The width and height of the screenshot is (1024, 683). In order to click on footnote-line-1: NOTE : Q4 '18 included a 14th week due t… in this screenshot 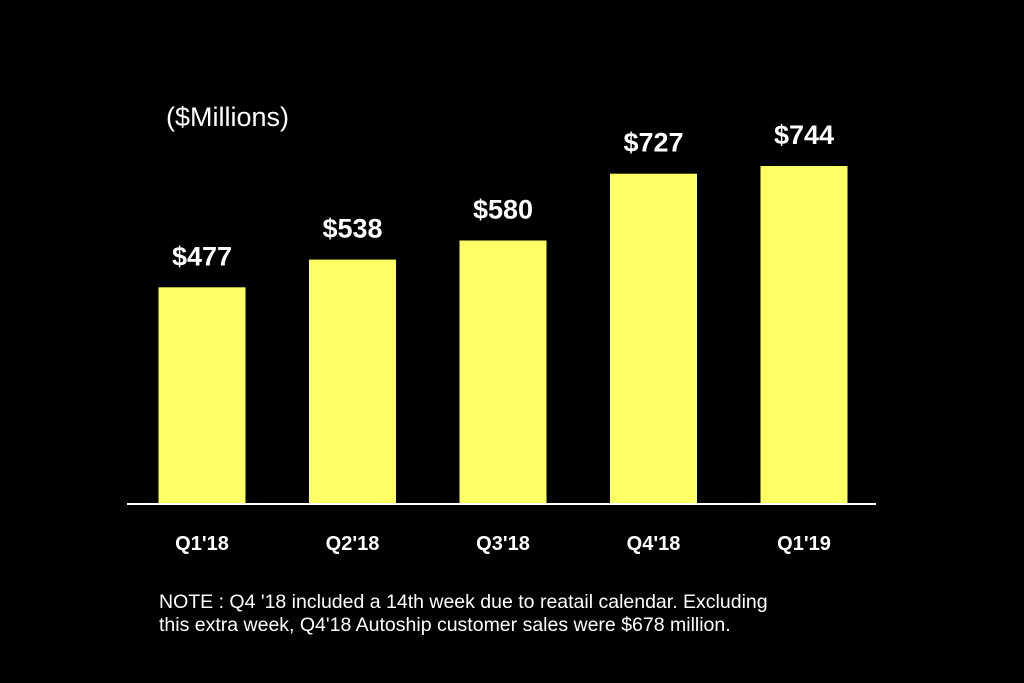, I will do `click(463, 602)`.